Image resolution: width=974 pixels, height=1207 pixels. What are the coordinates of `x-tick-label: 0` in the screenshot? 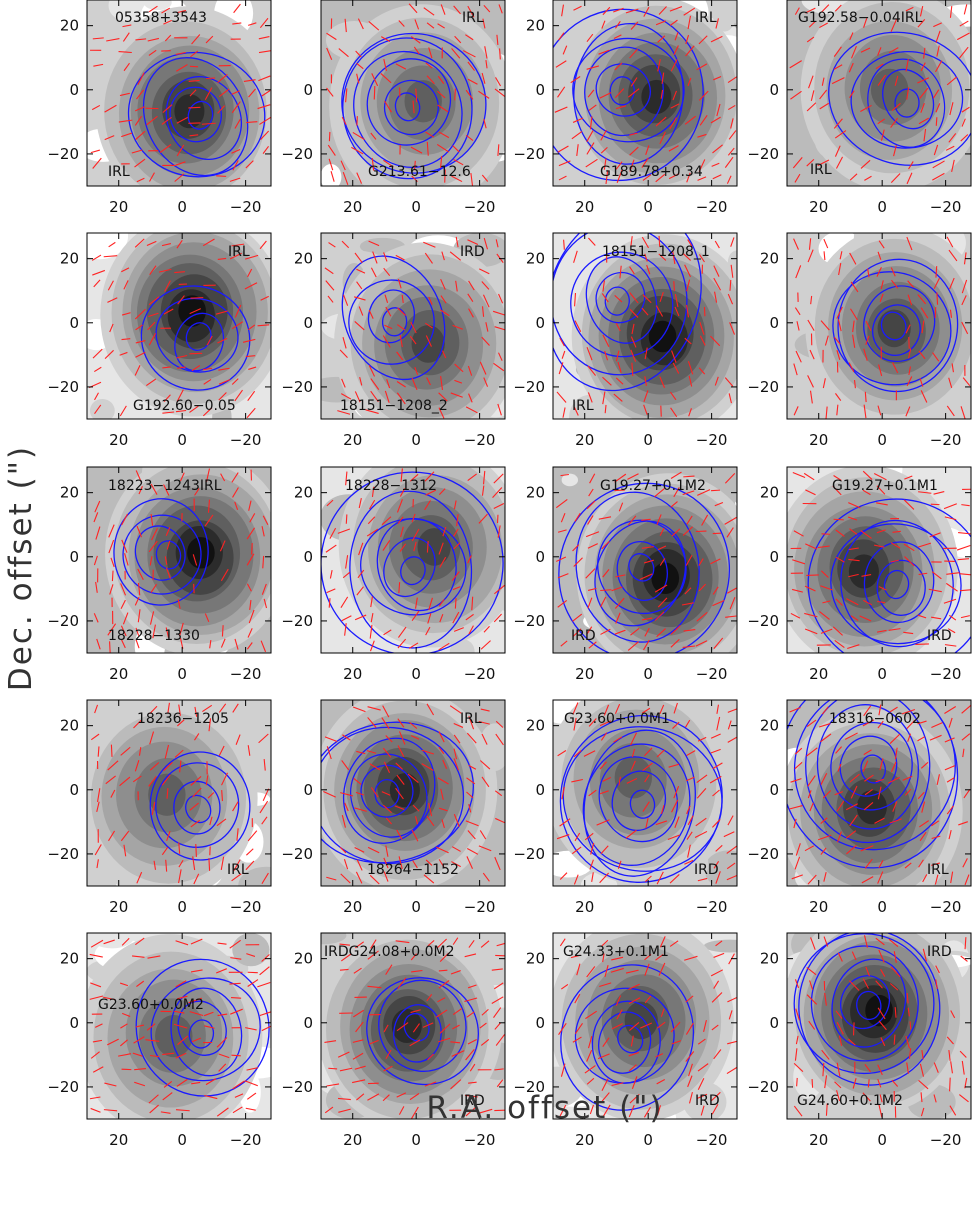 It's located at (182, 907).